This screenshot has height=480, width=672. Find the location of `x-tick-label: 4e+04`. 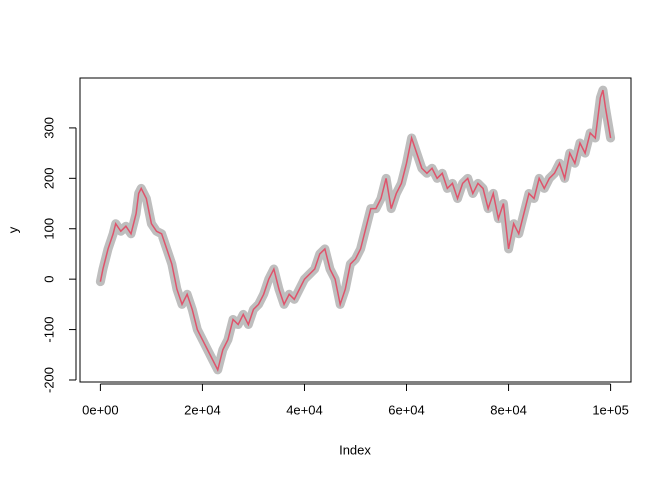

x-tick-label: 4e+04 is located at coordinates (304, 409).